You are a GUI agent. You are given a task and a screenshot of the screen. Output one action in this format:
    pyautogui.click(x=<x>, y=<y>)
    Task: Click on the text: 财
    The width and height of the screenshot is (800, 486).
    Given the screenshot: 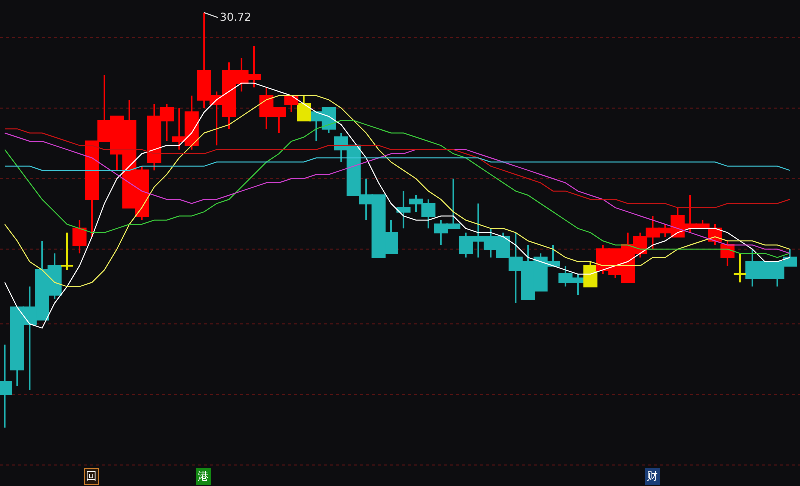 What is the action you would take?
    pyautogui.click(x=652, y=476)
    